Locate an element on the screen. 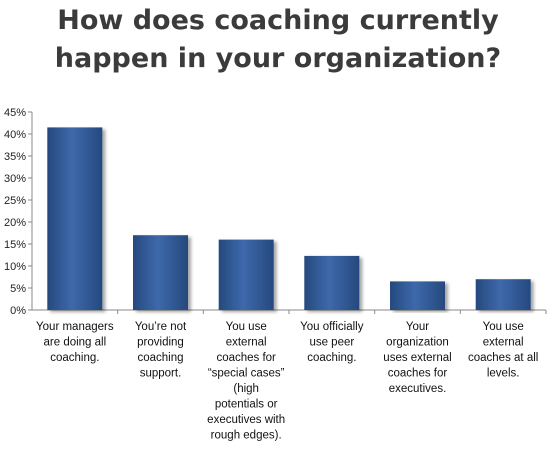 The width and height of the screenshot is (556, 452). x-category-label: You use external coaches at all levels. is located at coordinates (503, 350).